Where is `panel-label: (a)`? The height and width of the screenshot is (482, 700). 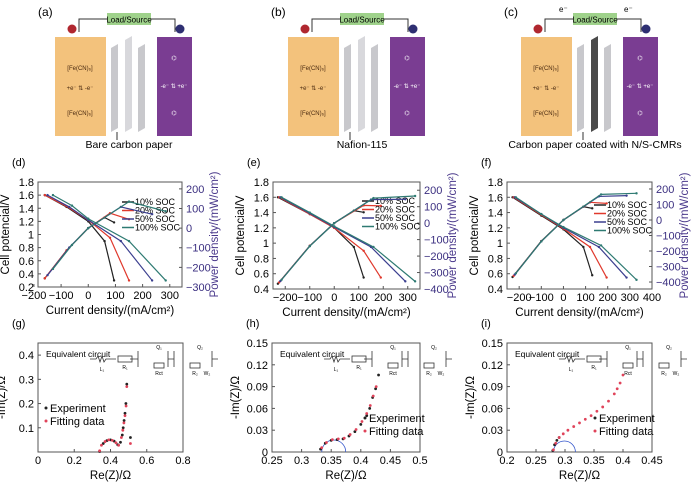 panel-label: (a) is located at coordinates (45, 12).